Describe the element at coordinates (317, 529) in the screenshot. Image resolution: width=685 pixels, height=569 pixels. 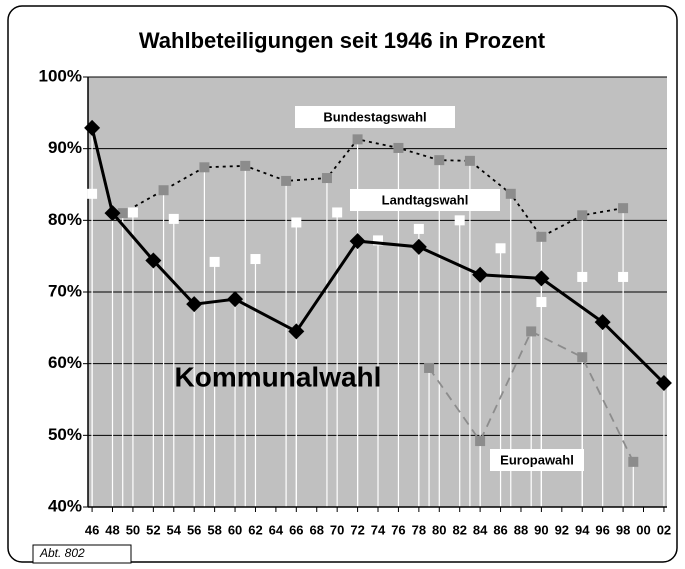
I see `x-tick-label: 68` at that location.